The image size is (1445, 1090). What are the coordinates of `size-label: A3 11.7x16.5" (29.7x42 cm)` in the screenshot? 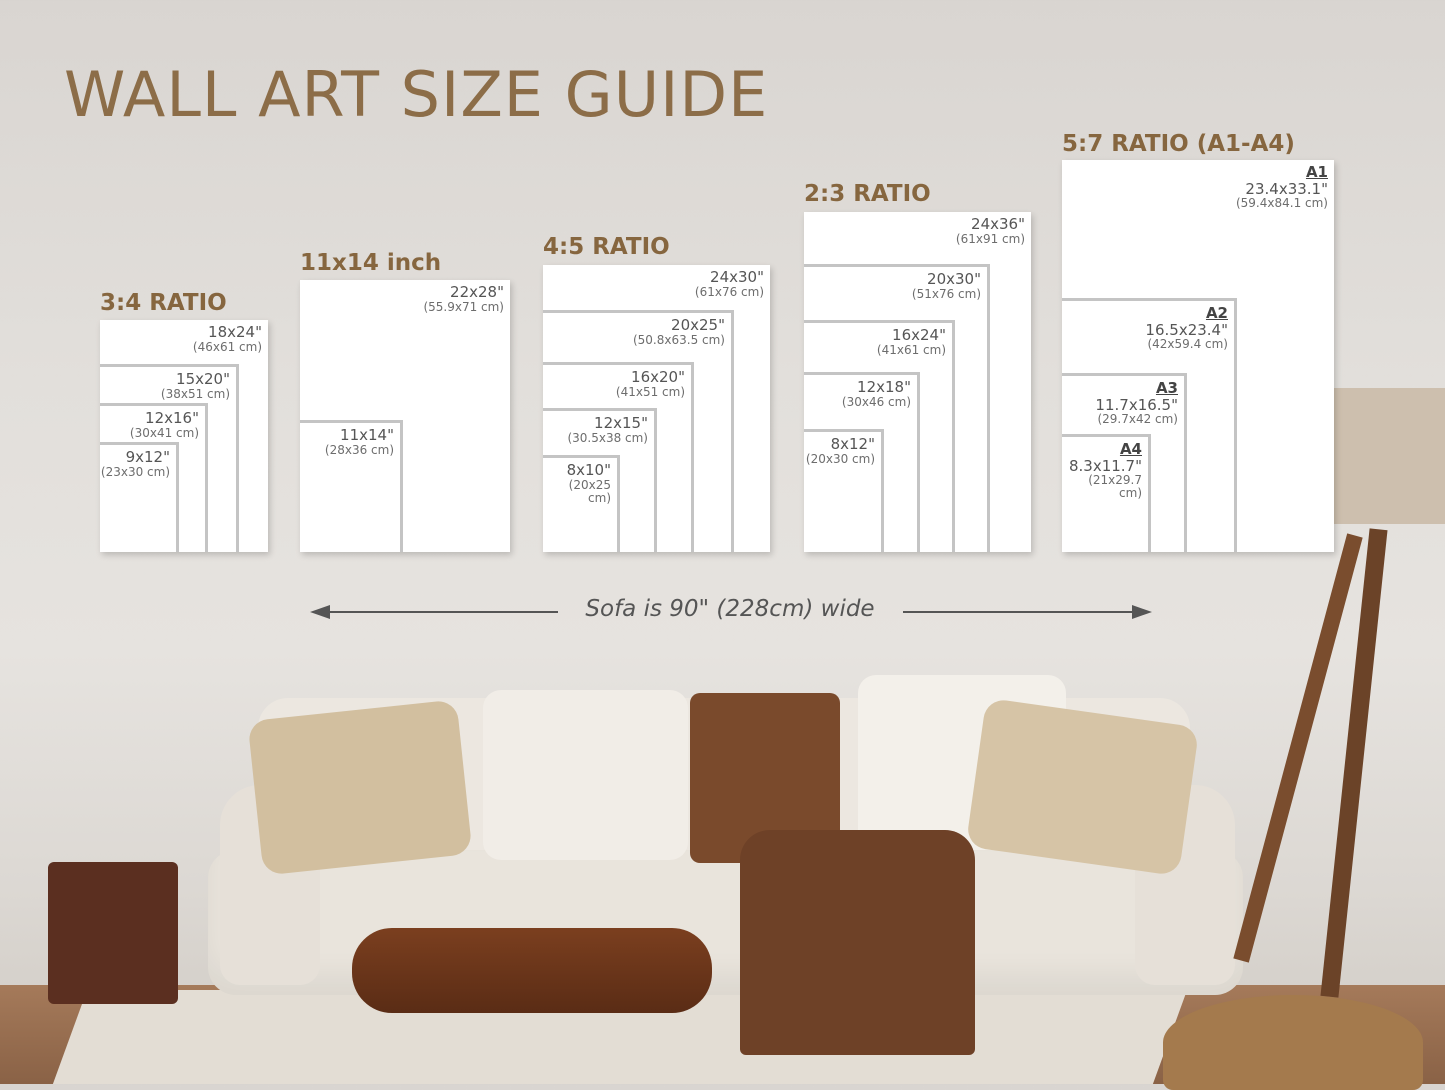 It's located at (1136, 403).